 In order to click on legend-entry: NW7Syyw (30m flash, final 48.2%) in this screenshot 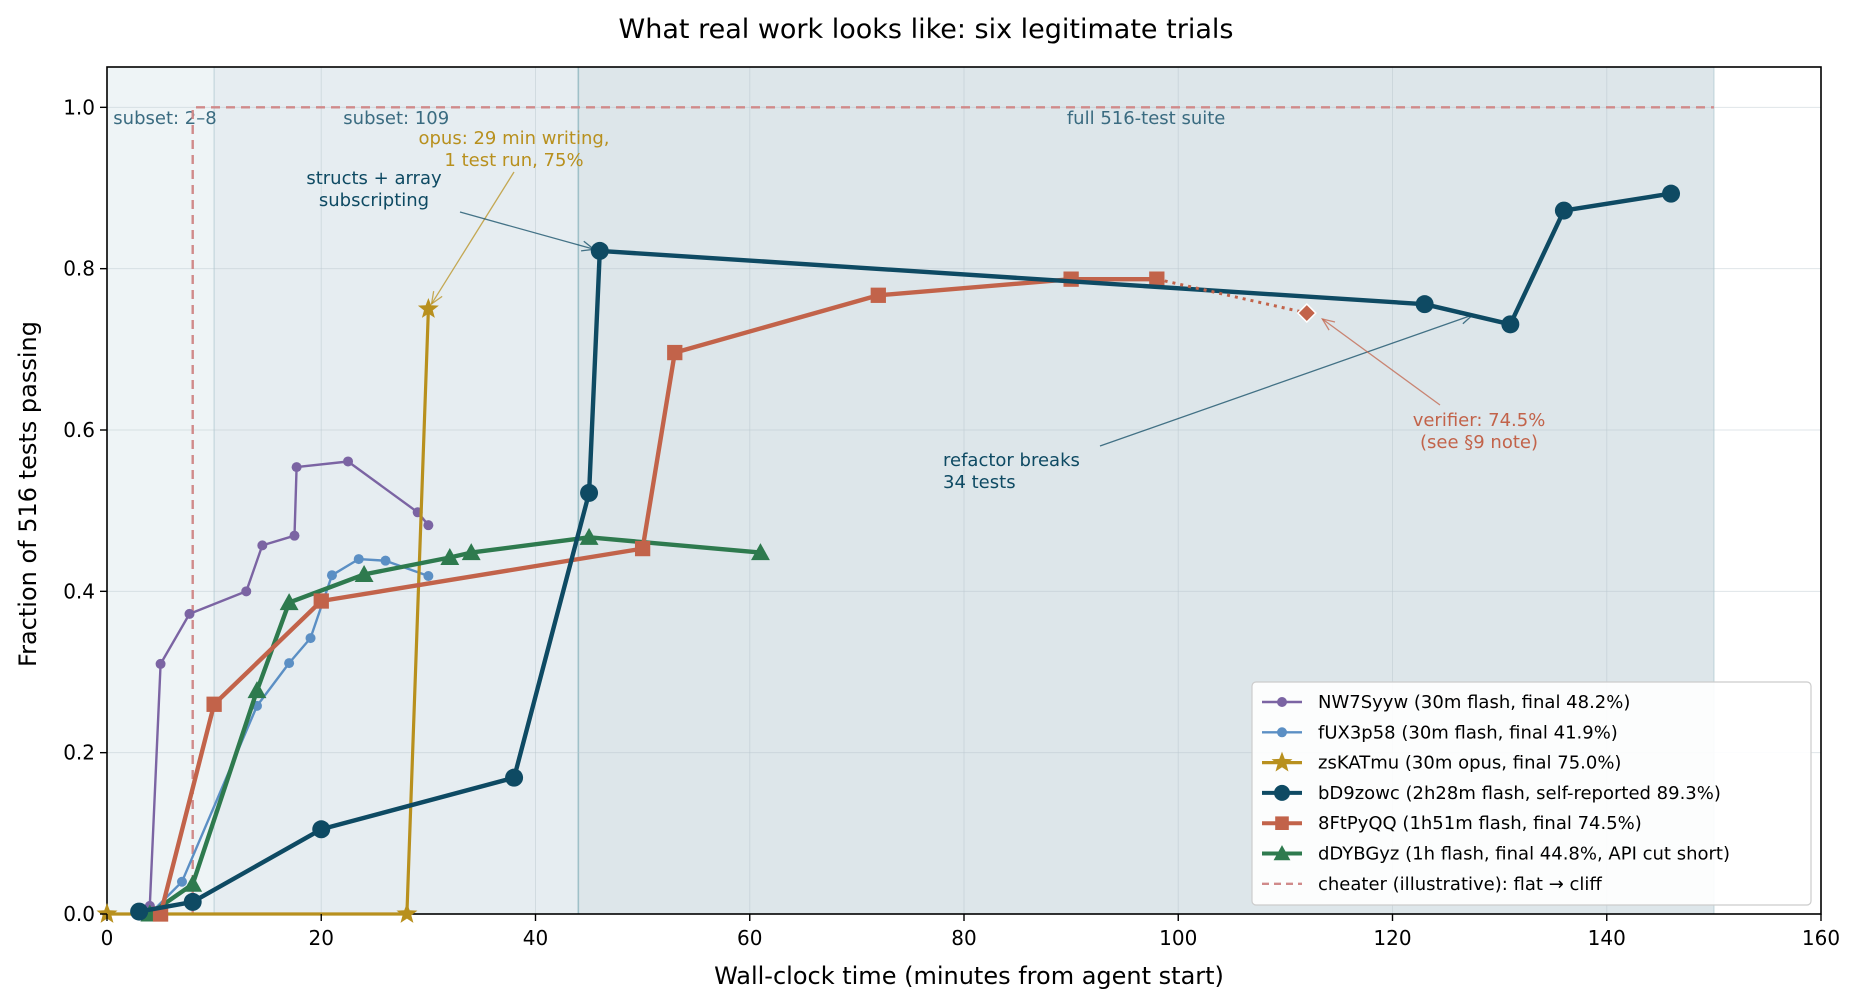, I will do `click(1446, 702)`.